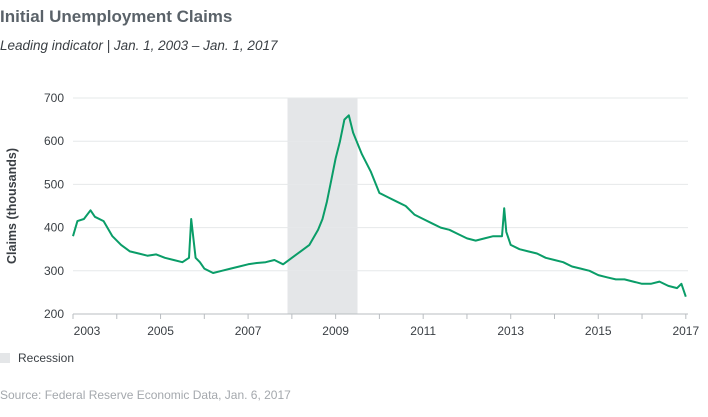  Describe the element at coordinates (160, 331) in the screenshot. I see `x-tick-label: 2005` at that location.